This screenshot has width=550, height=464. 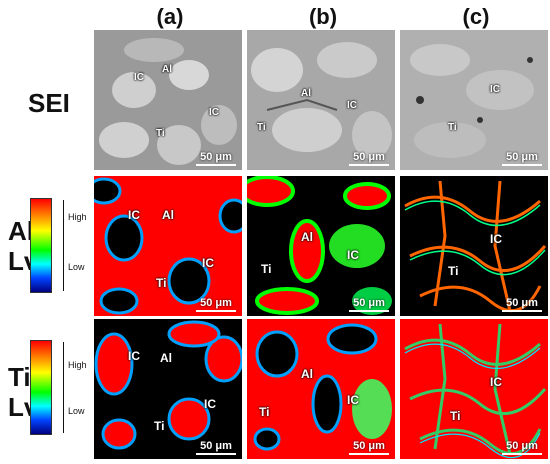 I want to click on sei-a-scale-bar: 50 μm, so click(x=216, y=158).